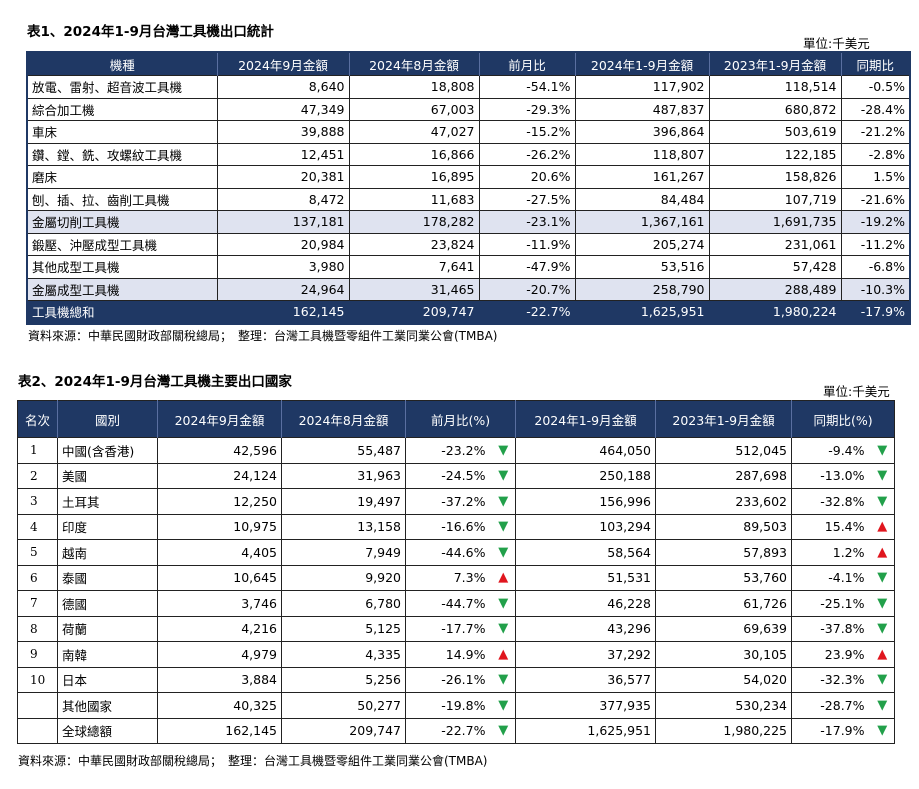 This screenshot has height=789, width=919. Describe the element at coordinates (107, 577) in the screenshot. I see `country-cell: 泰國` at that location.